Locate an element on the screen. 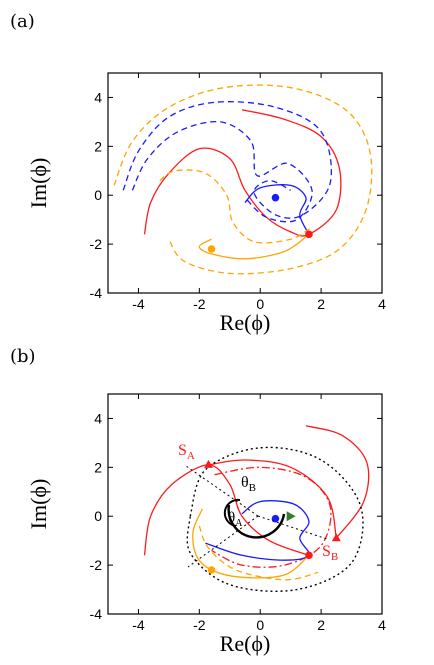 This screenshot has width=434, height=665. panel-a-label: (a) is located at coordinates (22, 21).